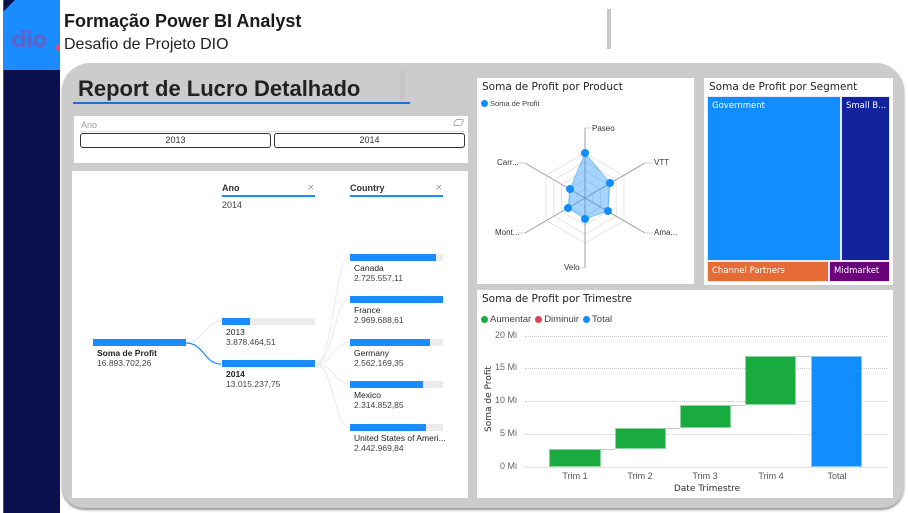 Image resolution: width=908 pixels, height=513 pixels. I want to click on slicer-option-2013: 2013, so click(175, 140).